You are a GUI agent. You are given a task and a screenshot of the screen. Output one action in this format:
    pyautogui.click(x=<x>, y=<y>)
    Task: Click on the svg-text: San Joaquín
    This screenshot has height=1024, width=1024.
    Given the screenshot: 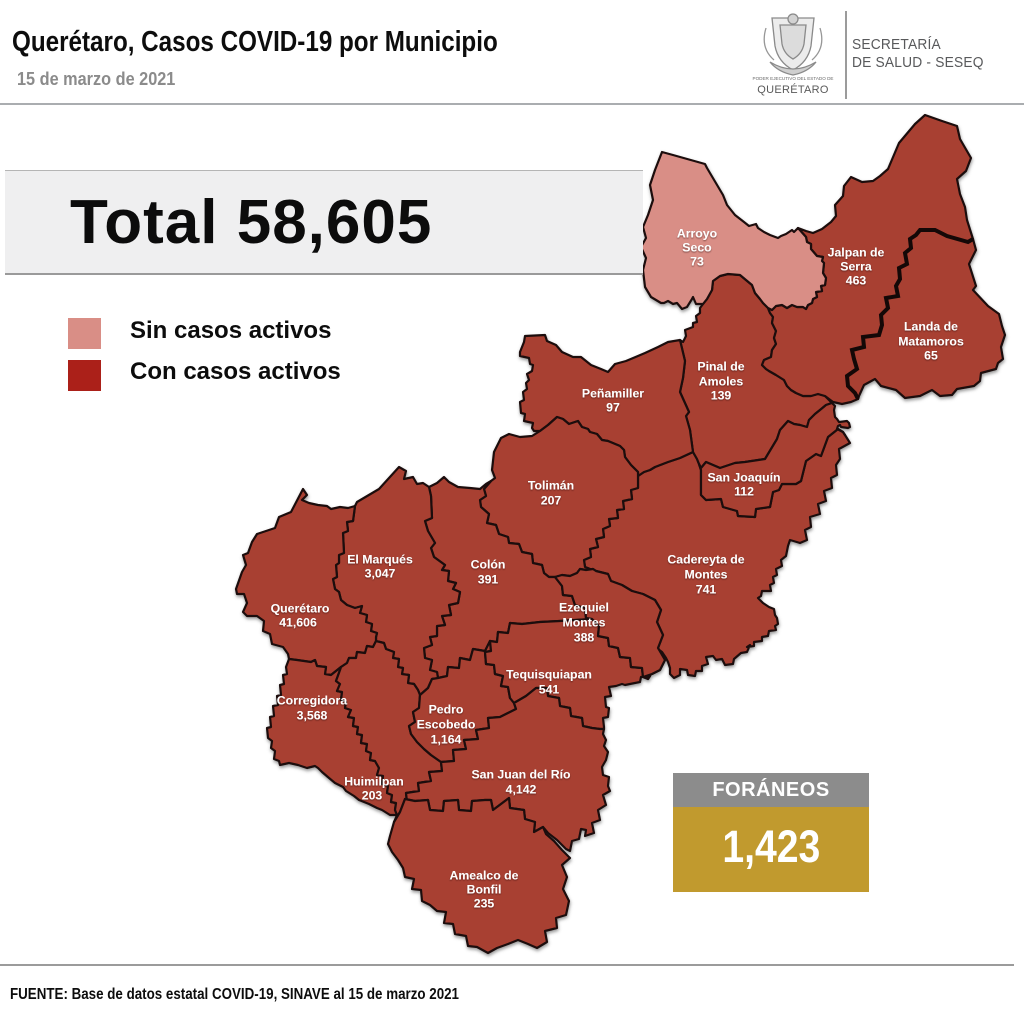 What is the action you would take?
    pyautogui.click(x=743, y=478)
    